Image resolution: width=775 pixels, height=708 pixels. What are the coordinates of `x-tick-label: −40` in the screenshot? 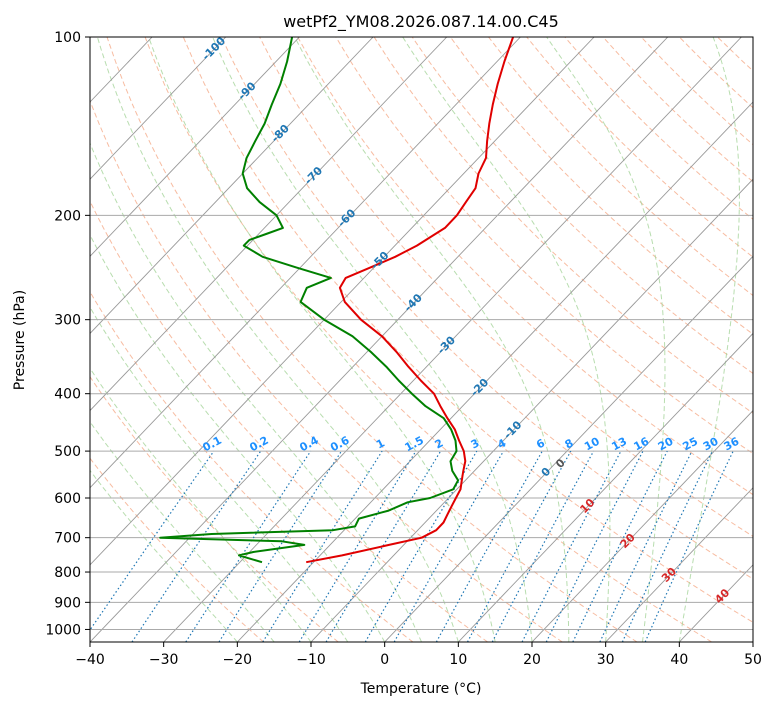 It's located at (90, 660).